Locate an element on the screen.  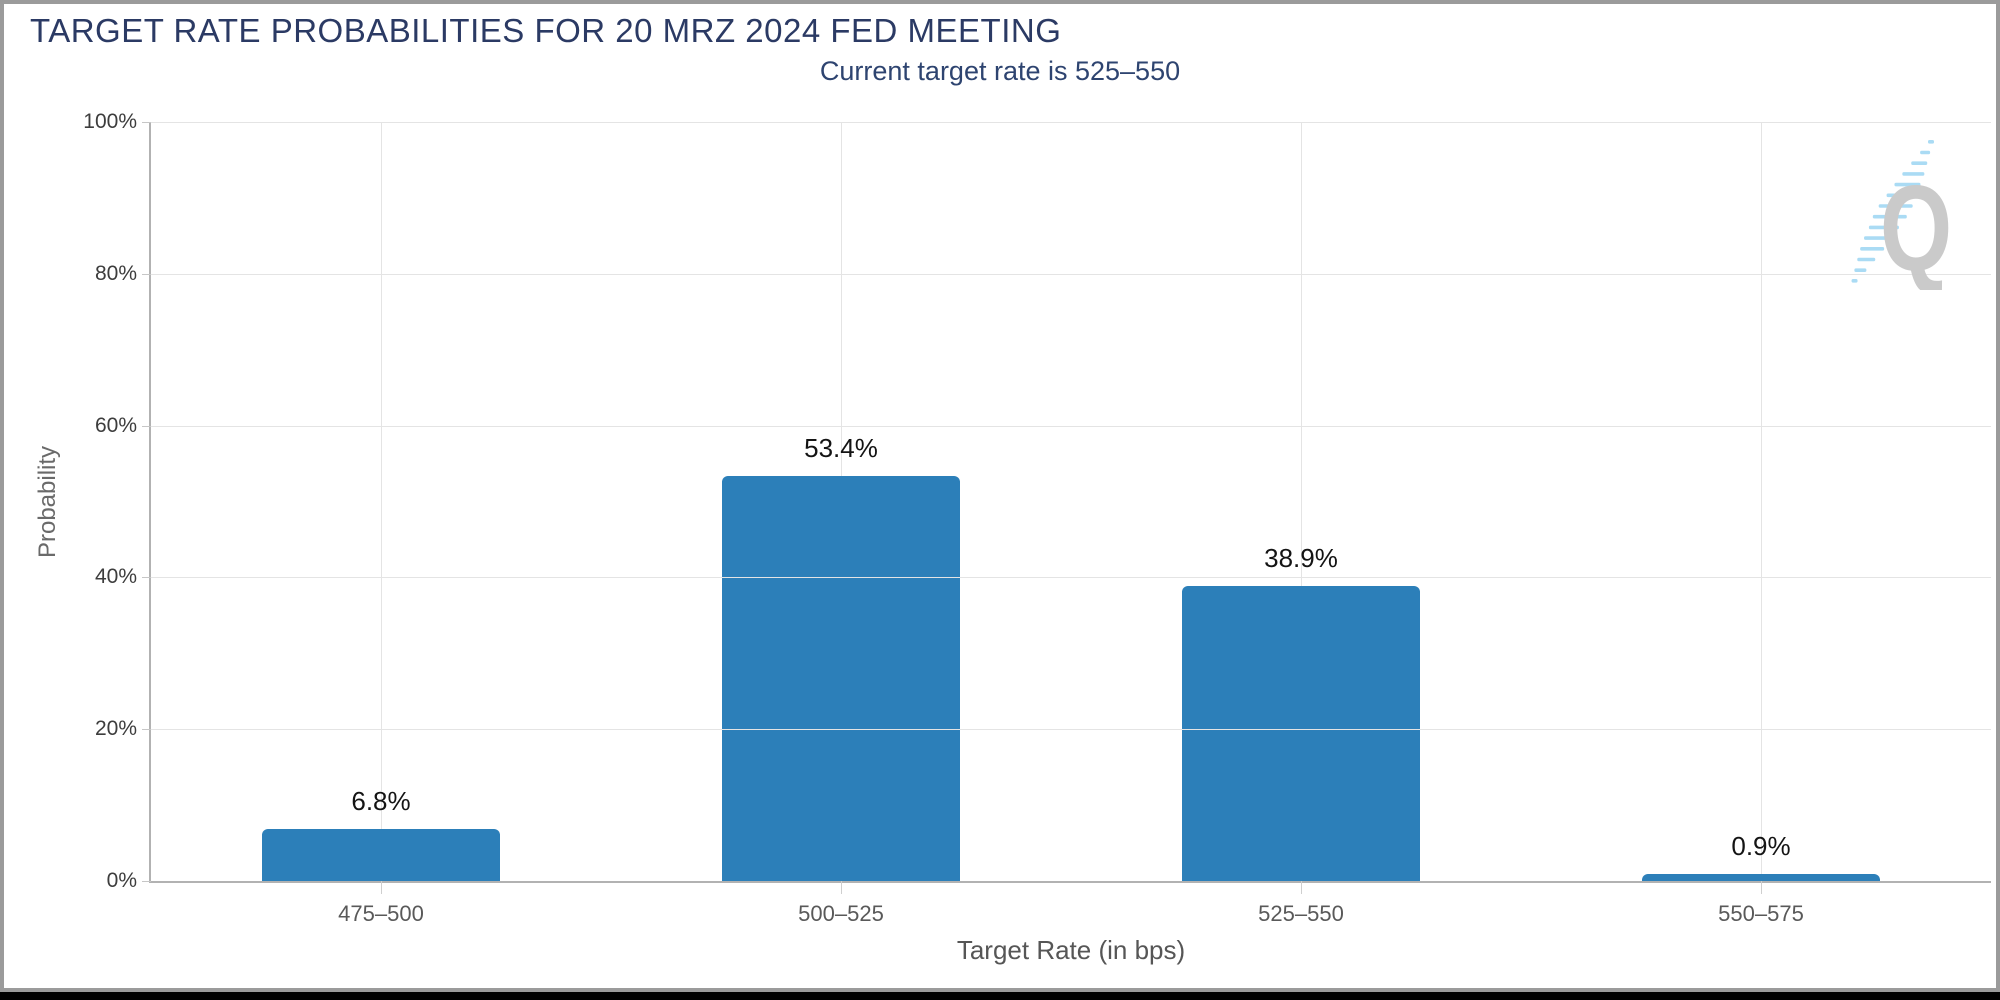
chart-subtitle: Current target rate is 525–550 is located at coordinates (1000, 71).